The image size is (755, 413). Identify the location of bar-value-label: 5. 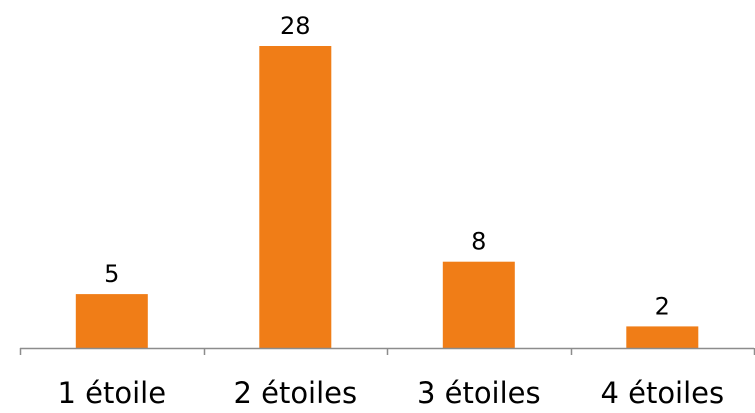
(111, 274).